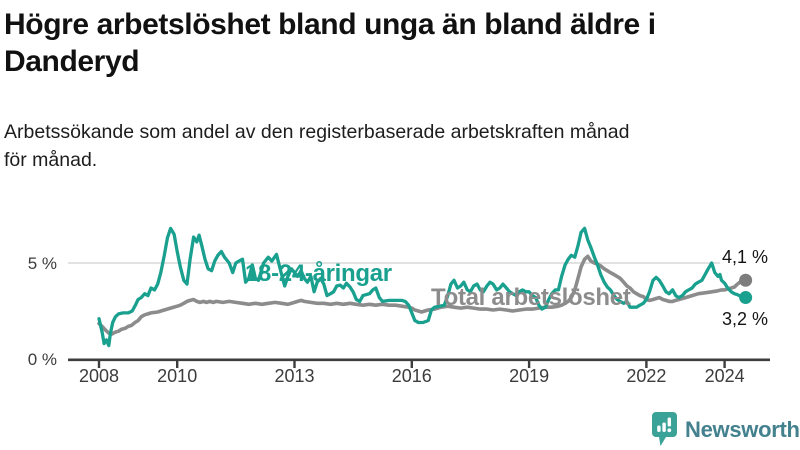 This screenshot has height=450, width=800. I want to click on series-label-total: Total arbetslöshet, so click(531, 297).